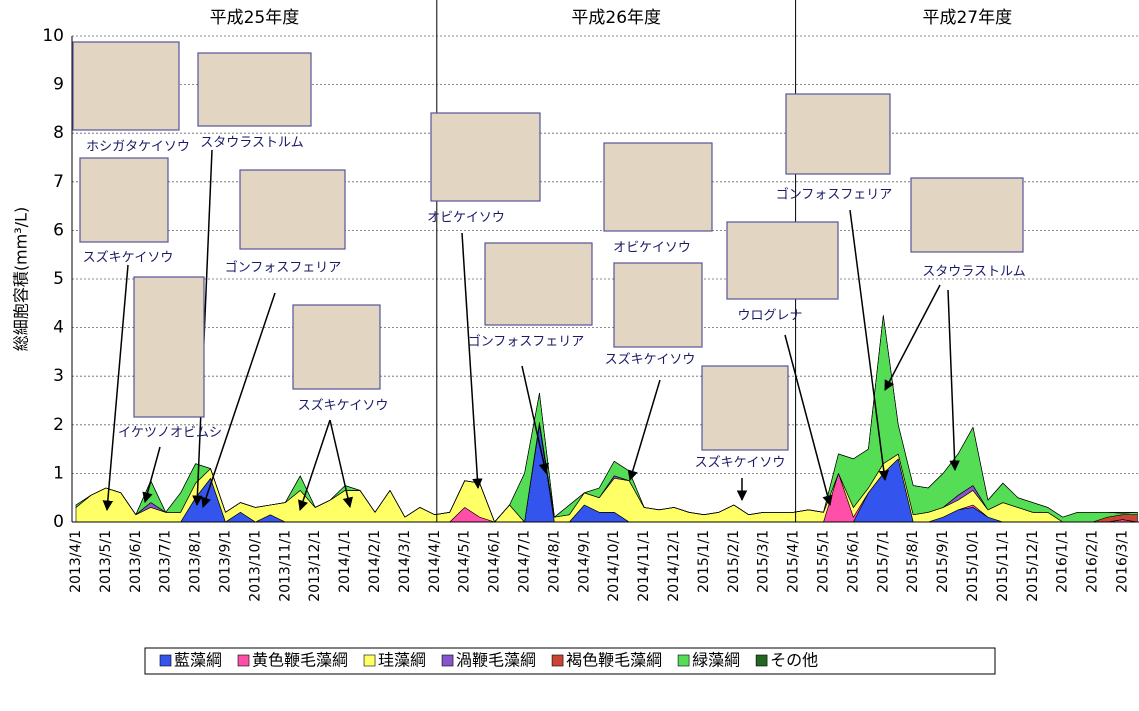 The image size is (1139, 711). I want to click on x-tick-label: 2016/1/1, so click(1063, 561).